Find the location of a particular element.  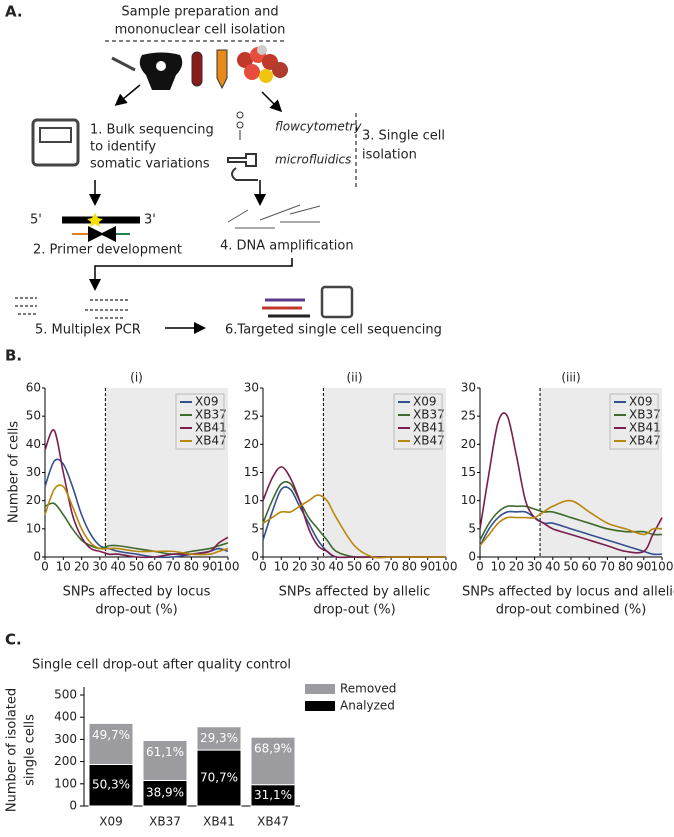

step-text: 1. Bulk sequencing is located at coordinates (152, 130).